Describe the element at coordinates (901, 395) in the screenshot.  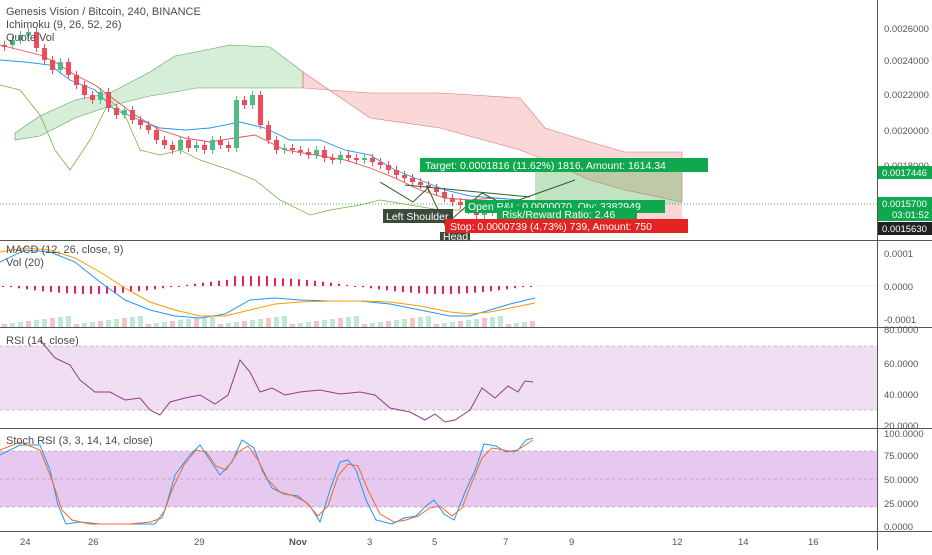
I see `rsi-tick: 40.0000` at that location.